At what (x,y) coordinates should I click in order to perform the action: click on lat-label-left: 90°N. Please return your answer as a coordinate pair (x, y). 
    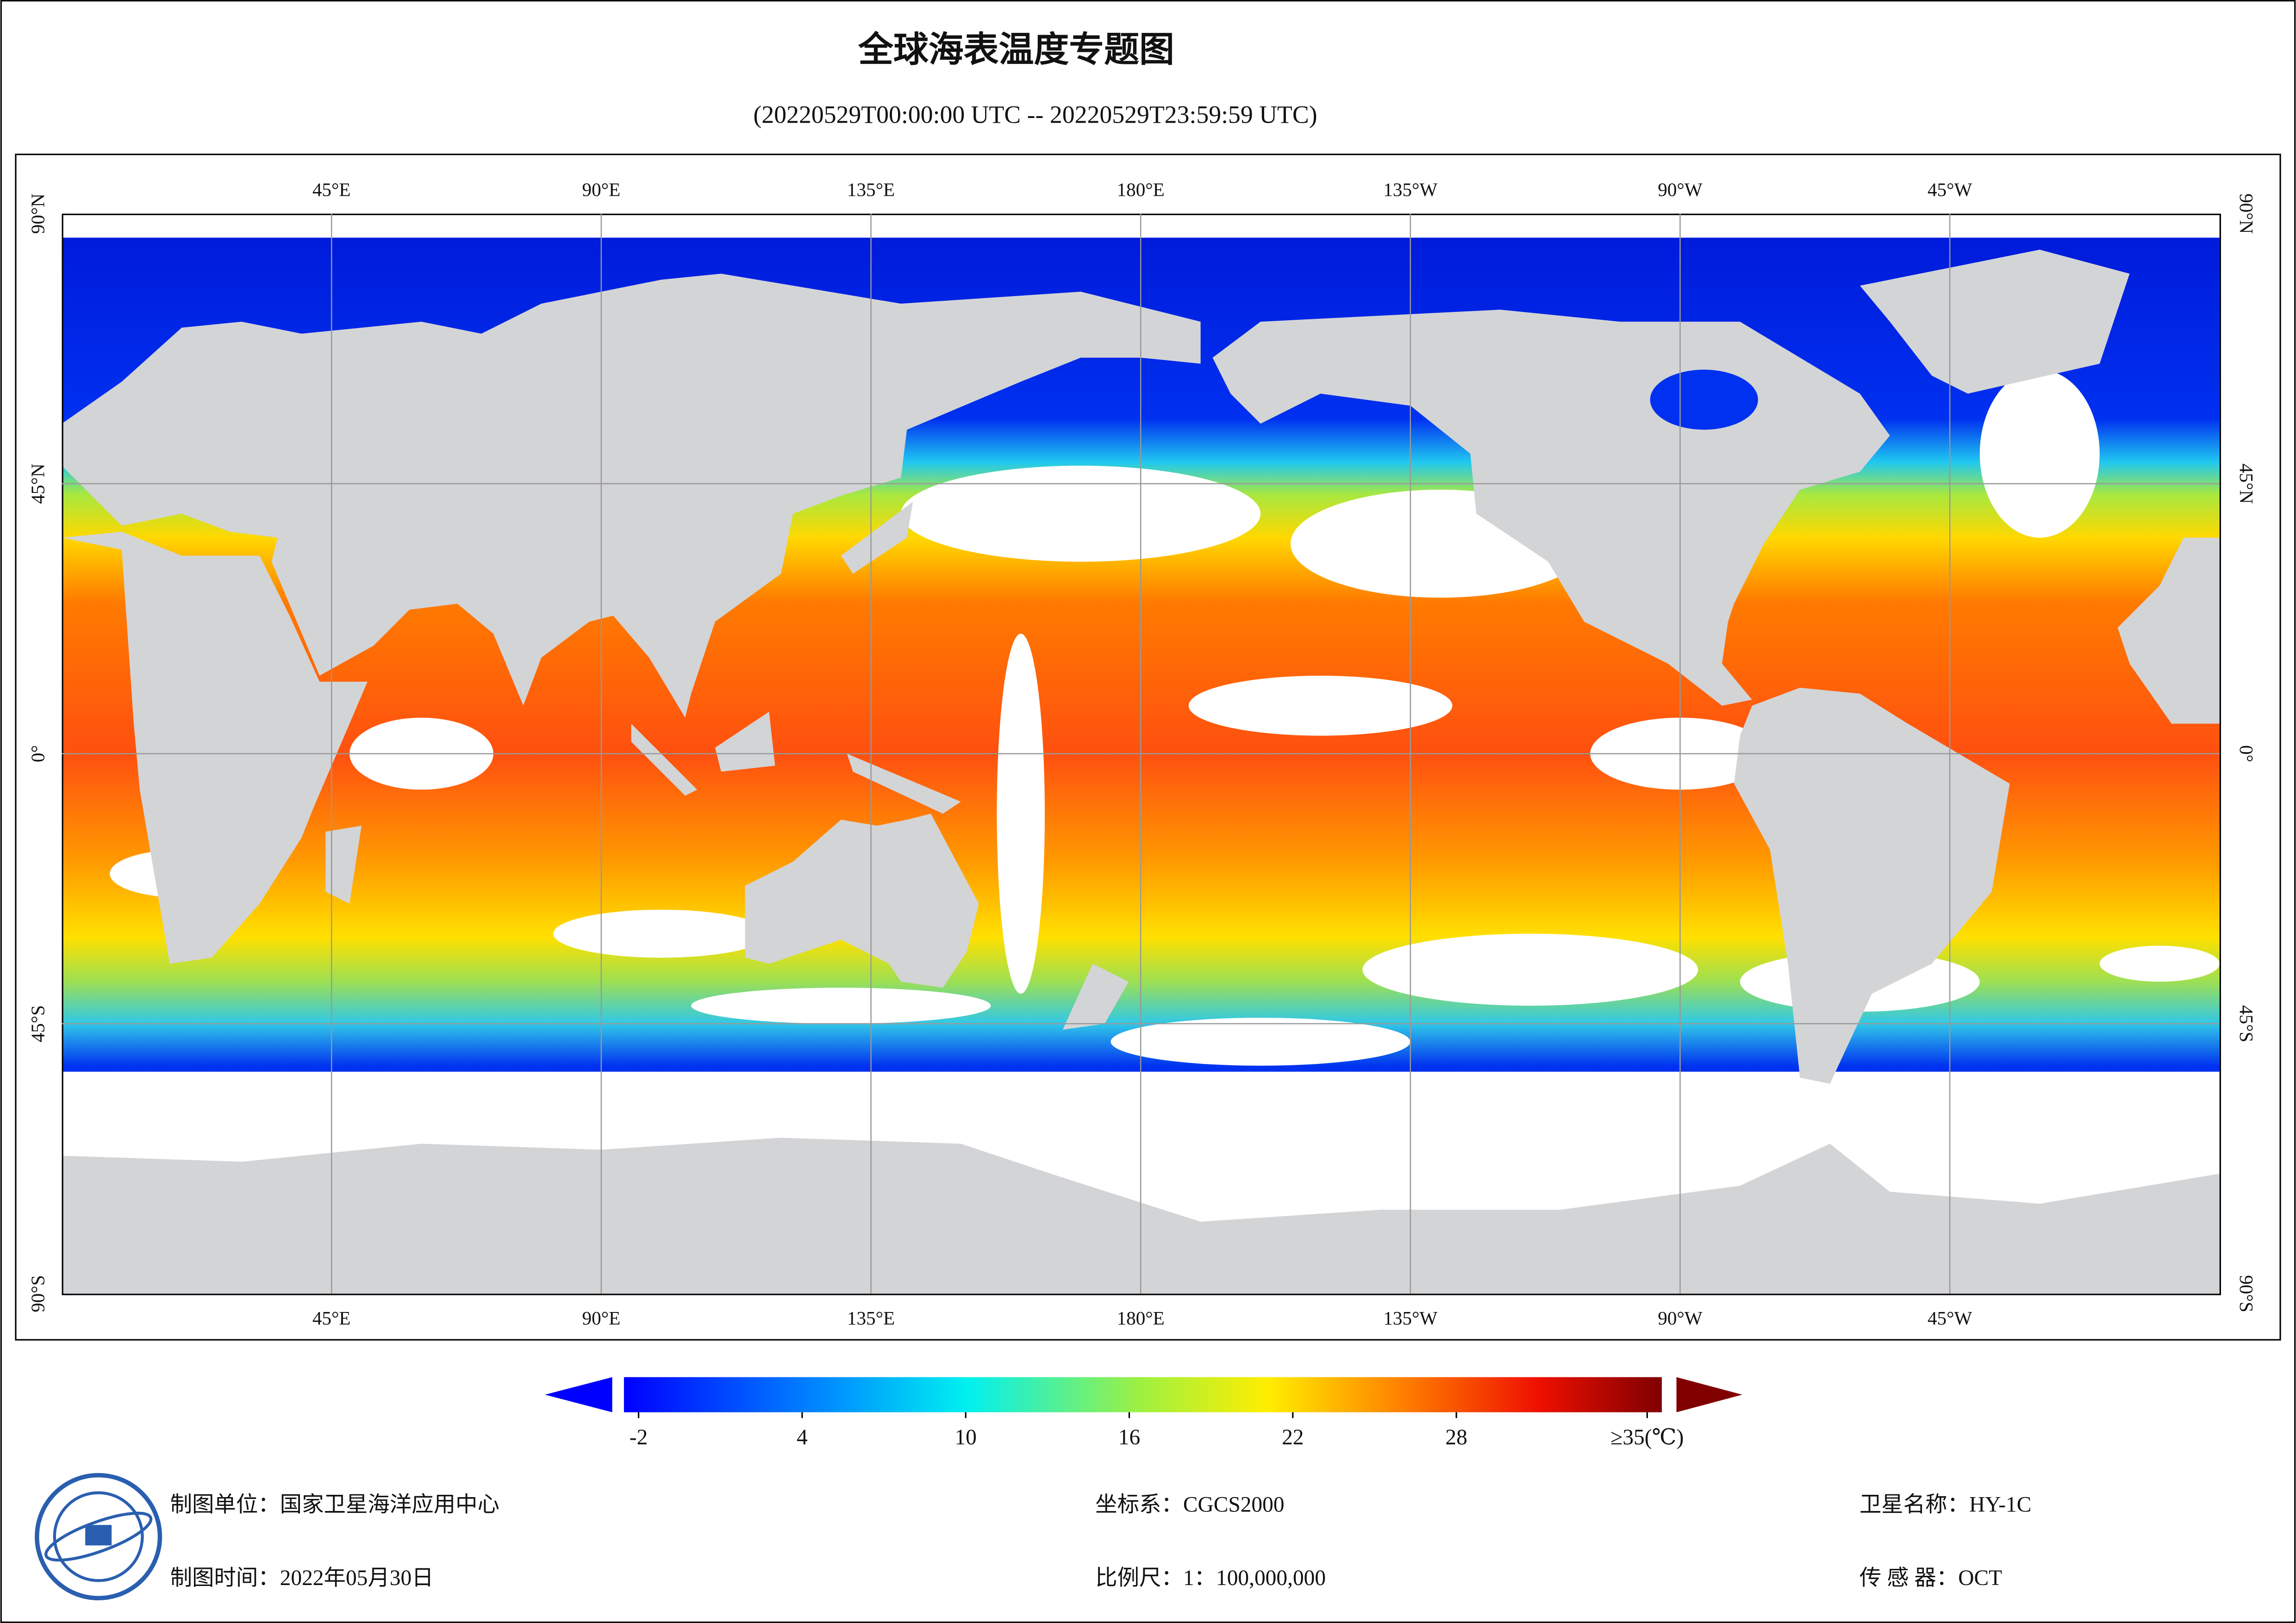
    Looking at the image, I should click on (38, 213).